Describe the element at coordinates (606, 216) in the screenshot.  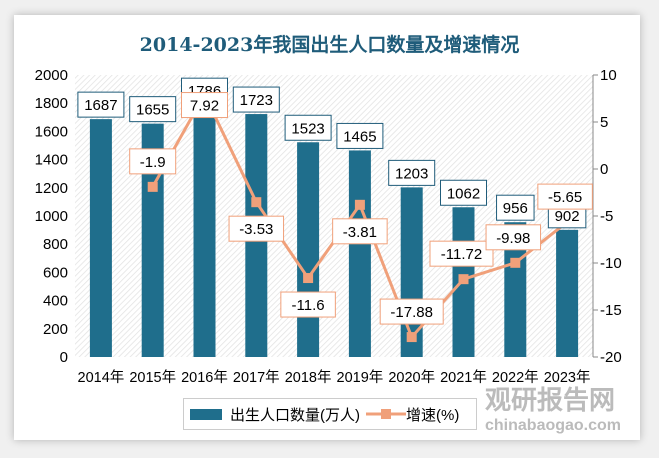
I see `right-tick-label: -5` at that location.